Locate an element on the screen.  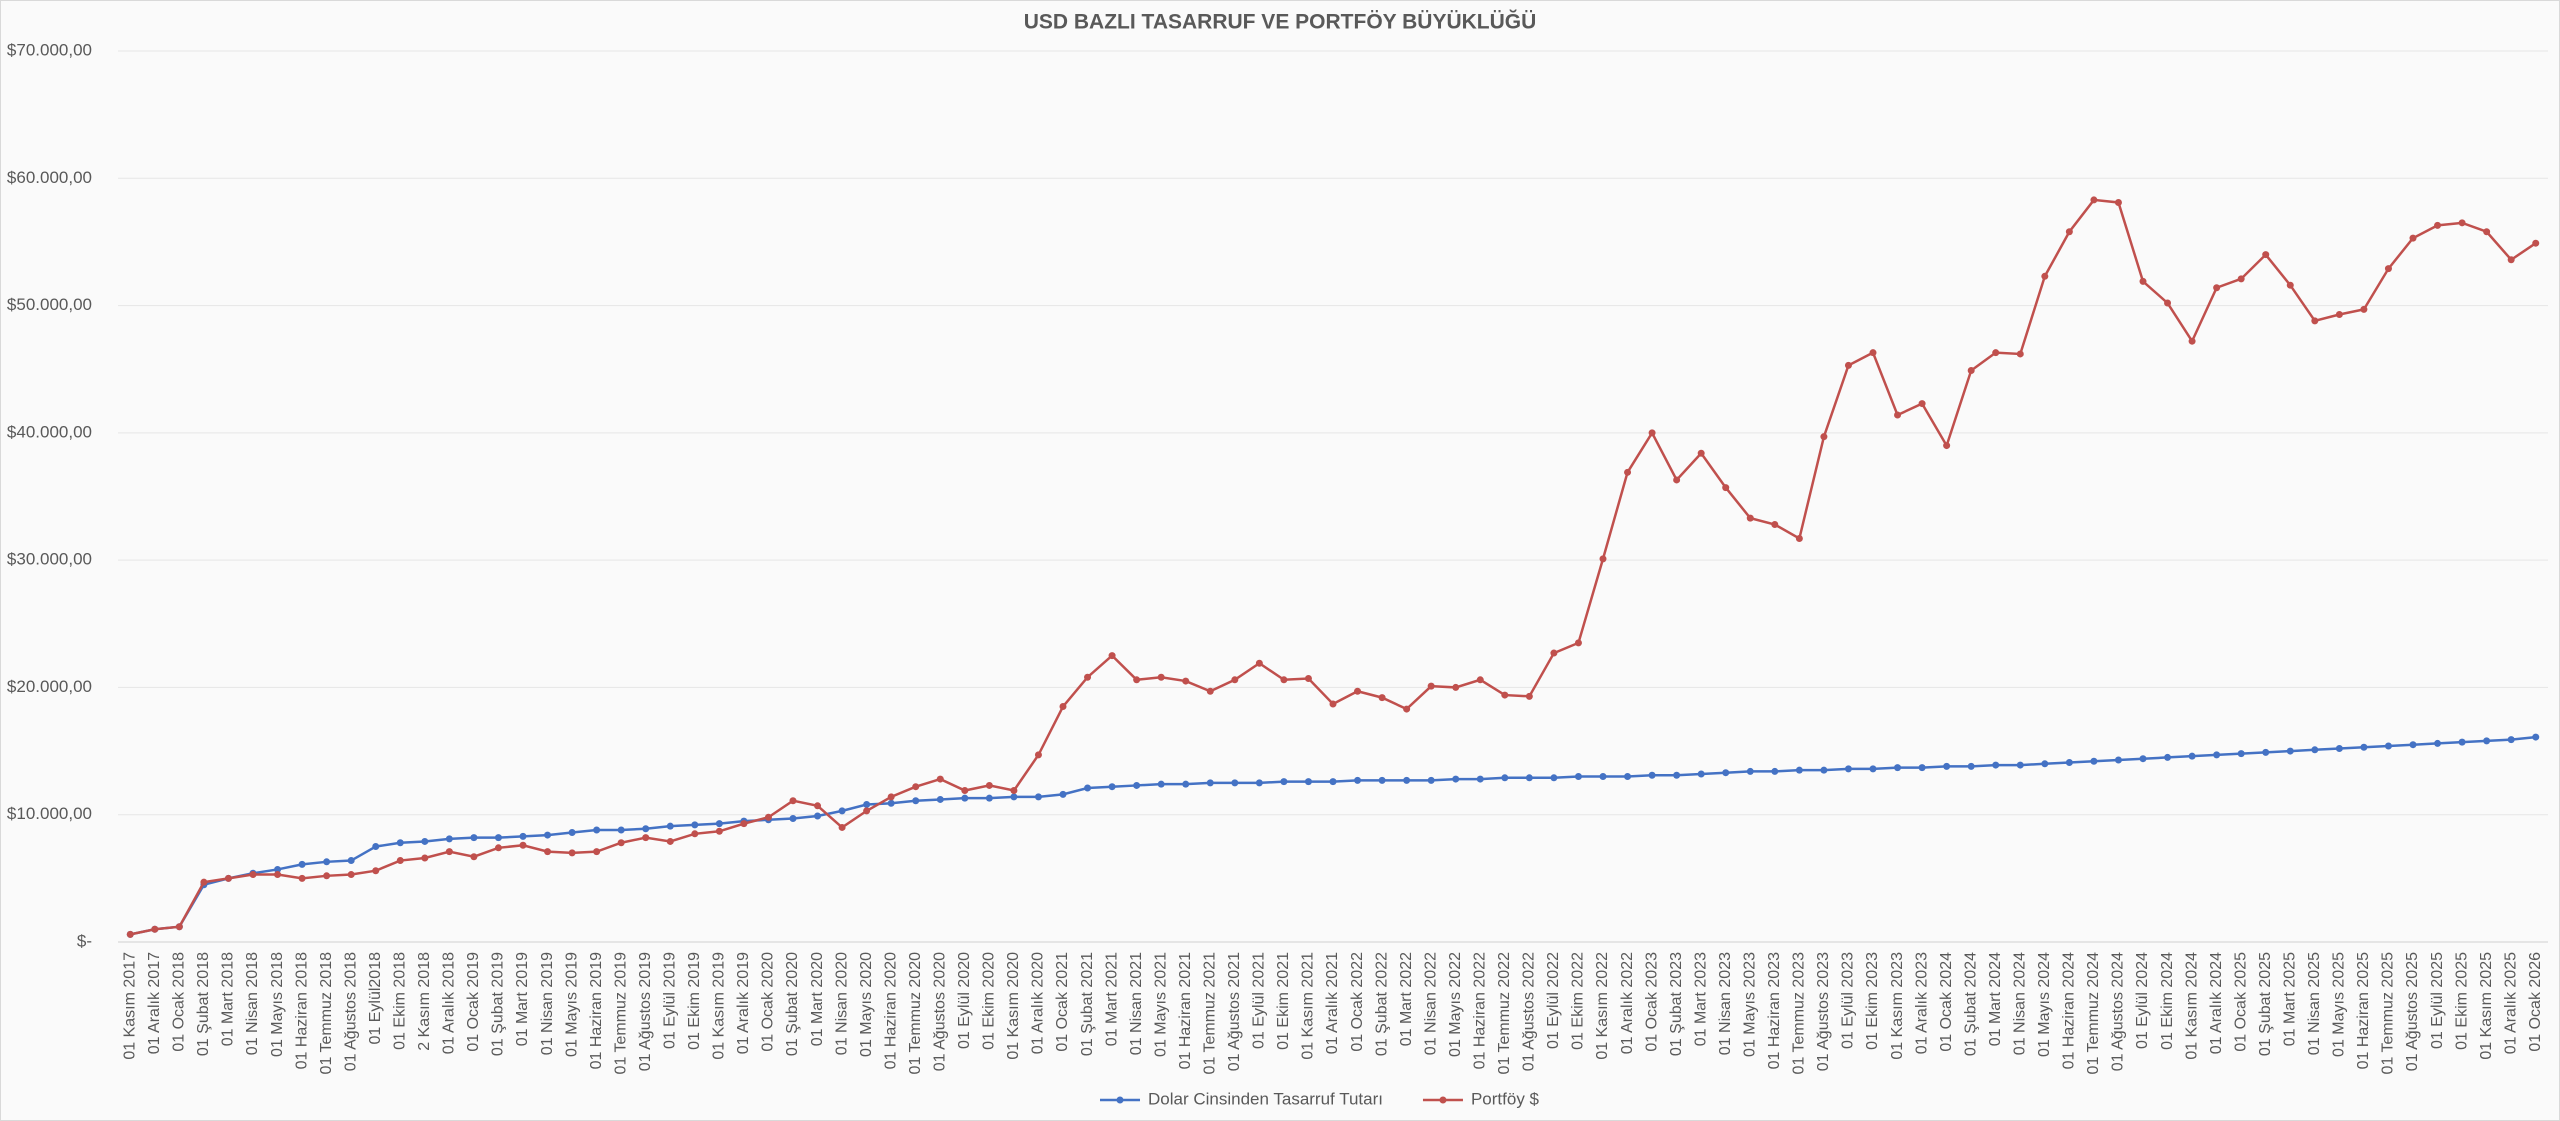
x-tick-label: 01 Ekim 2023 is located at coordinates (1872, 1001).